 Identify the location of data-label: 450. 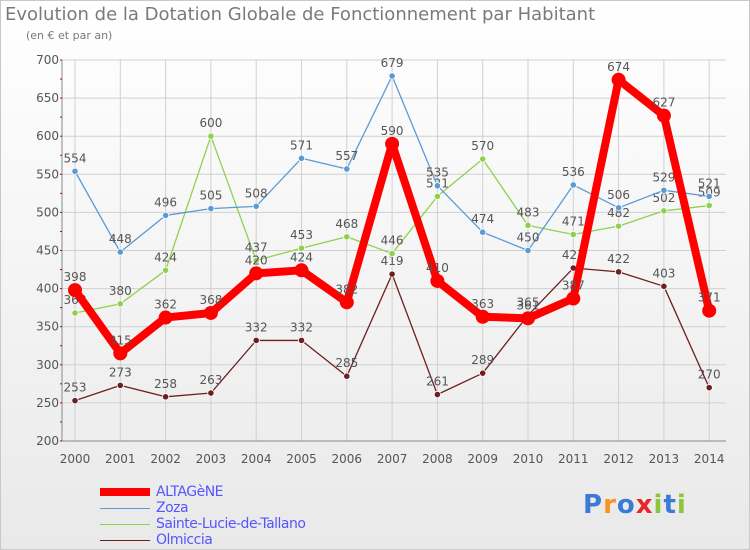
(528, 238).